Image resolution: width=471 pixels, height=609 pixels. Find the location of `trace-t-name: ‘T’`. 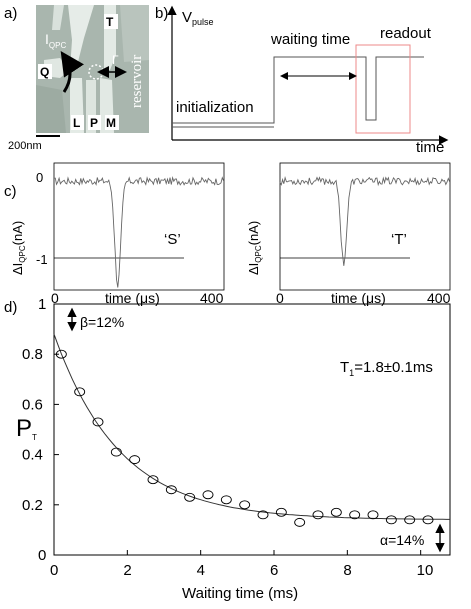

trace-t-name: ‘T’ is located at coordinates (399, 239).